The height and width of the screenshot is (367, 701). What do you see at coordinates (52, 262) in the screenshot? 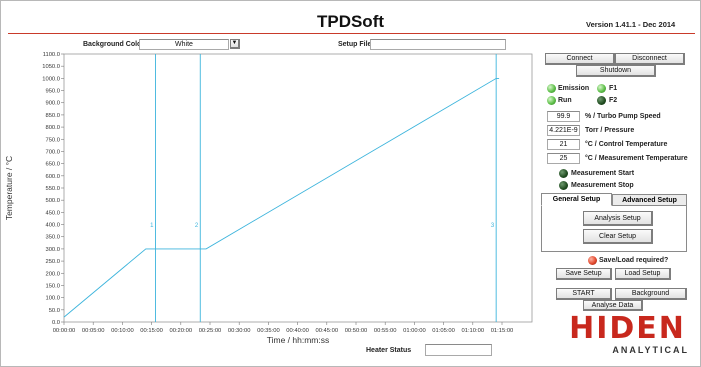
I see `y-tick-label: 250.0` at bounding box center [52, 262].